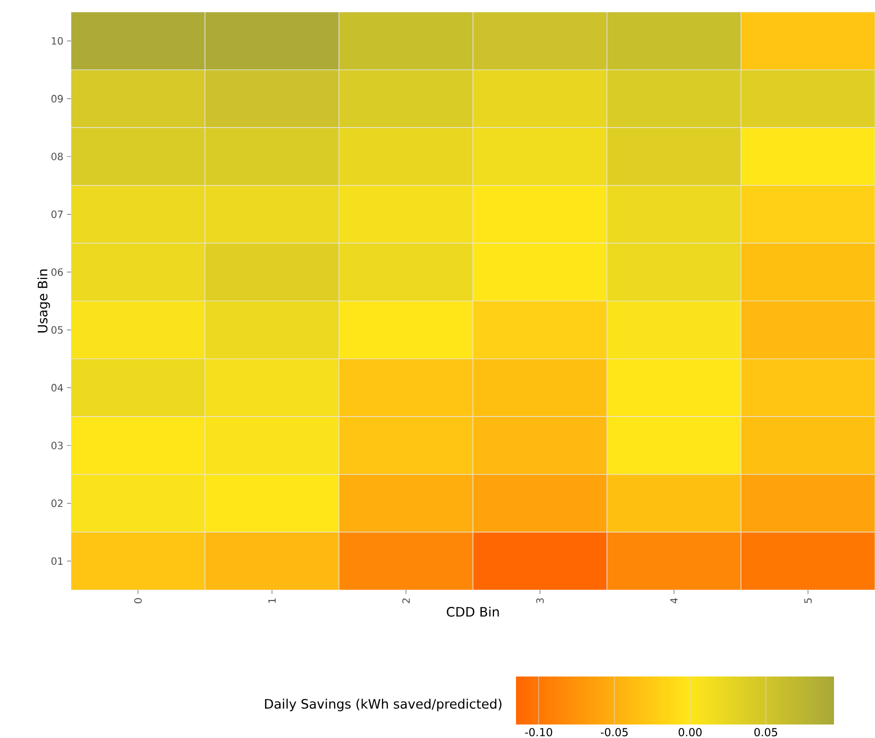  What do you see at coordinates (540, 601) in the screenshot?
I see `x-tick-label: 3` at bounding box center [540, 601].